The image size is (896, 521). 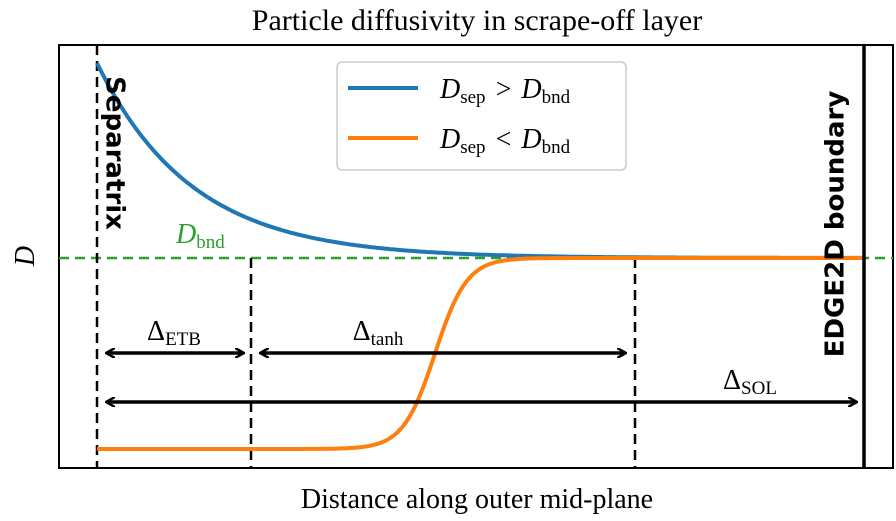 I want to click on legend-entry: Dsep < Dbnd, so click(x=505, y=141).